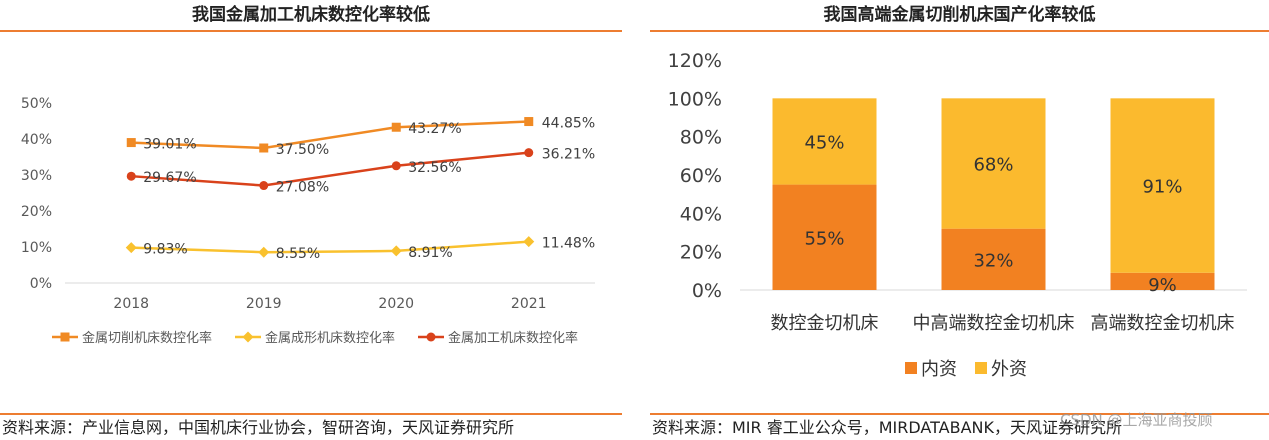 The width and height of the screenshot is (1269, 440). I want to click on legend-label: 金属成形机床数控化率, so click(330, 338).